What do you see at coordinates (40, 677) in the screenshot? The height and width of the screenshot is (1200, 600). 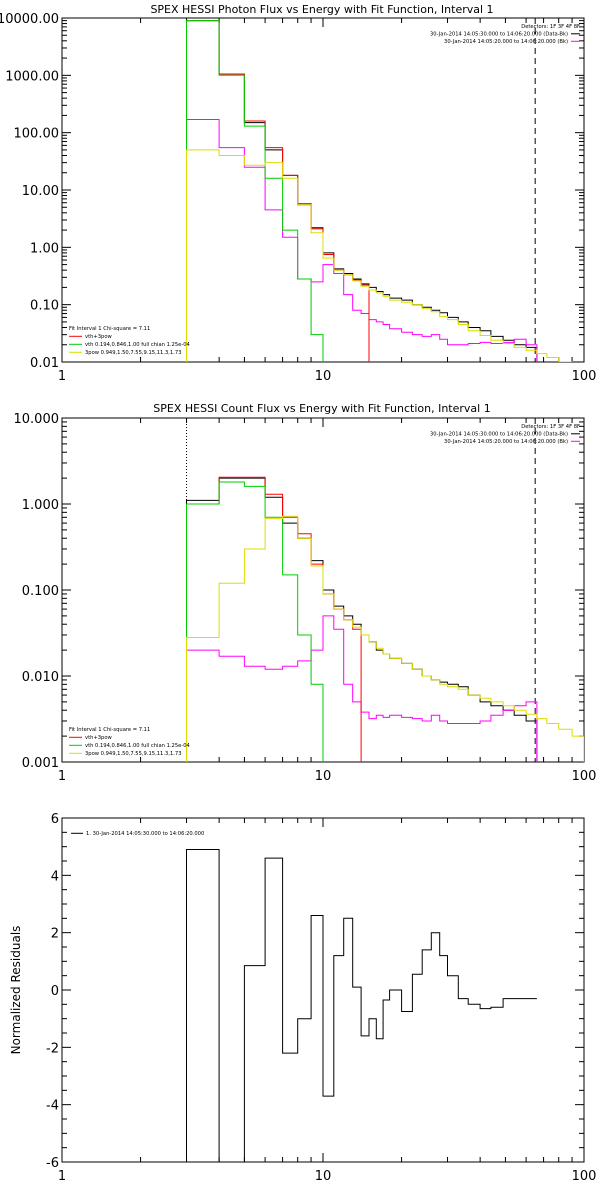 I see `y-tick-label: 0.010` at bounding box center [40, 677].